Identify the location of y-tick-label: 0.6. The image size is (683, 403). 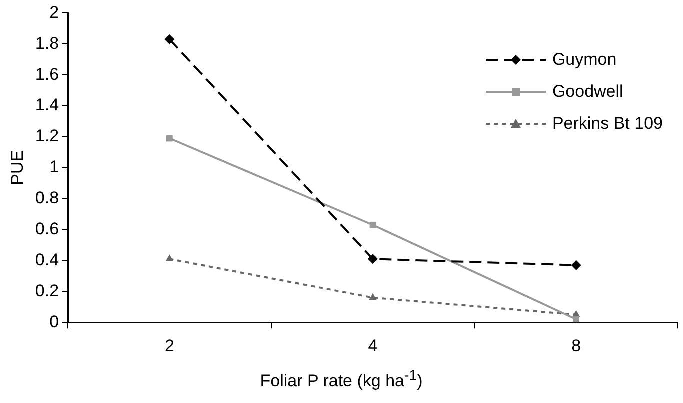
(47, 228).